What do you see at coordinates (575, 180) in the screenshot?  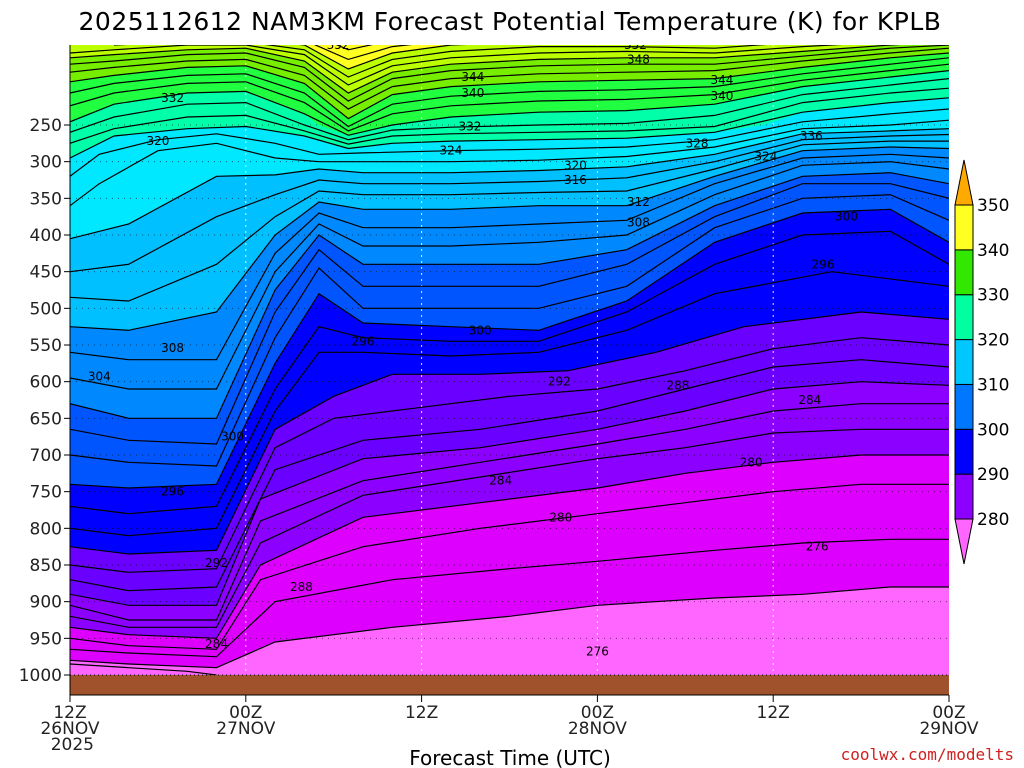 I see `contour-label: 316` at bounding box center [575, 180].